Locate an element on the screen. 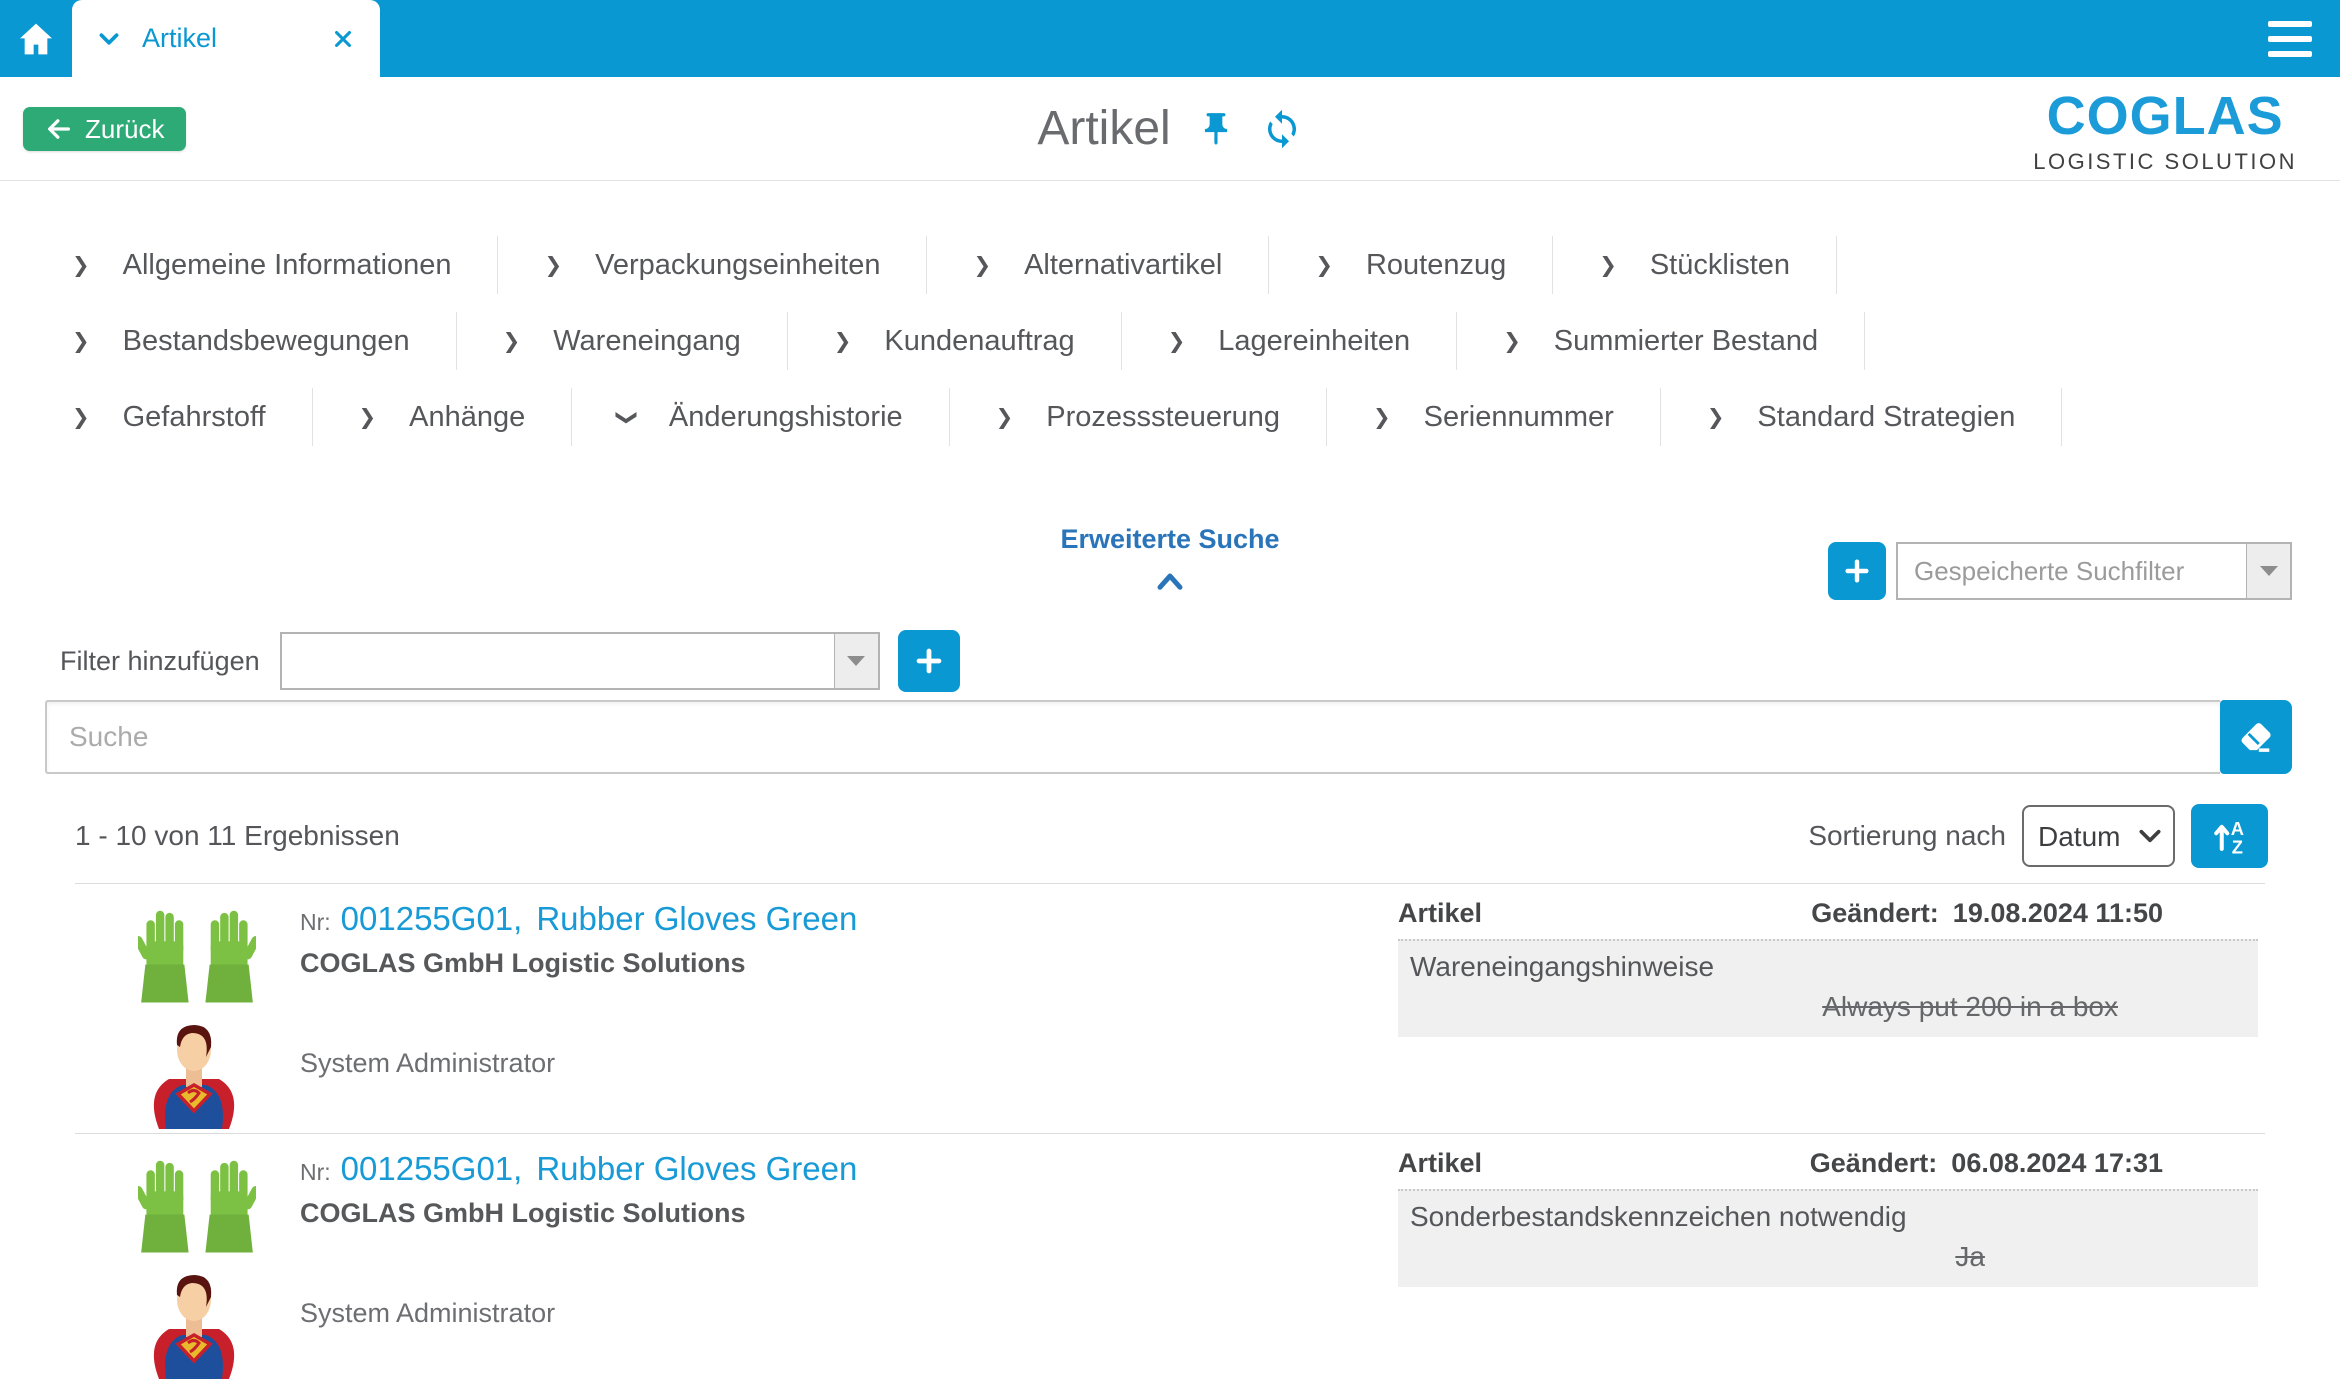  saved-filters-group is located at coordinates (2060, 571).